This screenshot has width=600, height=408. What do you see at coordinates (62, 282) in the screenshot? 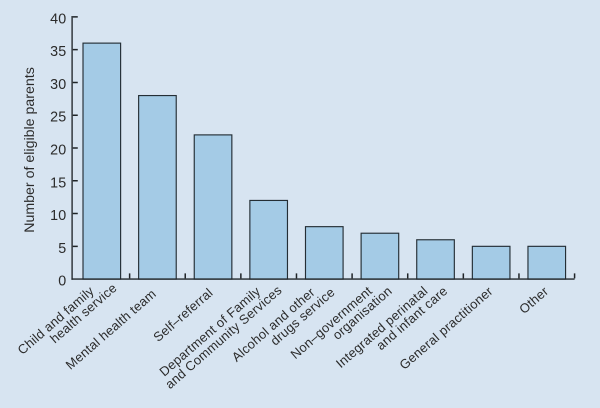
I see `svg-text: 0` at bounding box center [62, 282].